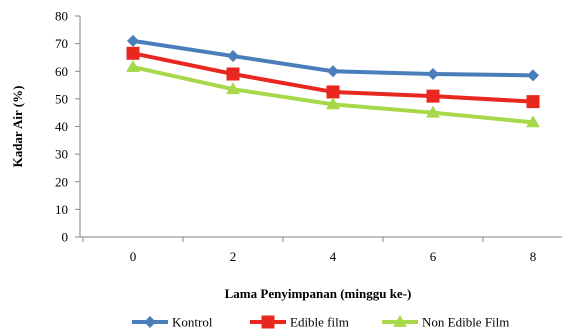 Image resolution: width=578 pixels, height=336 pixels. What do you see at coordinates (61, 126) in the screenshot?
I see `y-tick-label: 40` at bounding box center [61, 126].